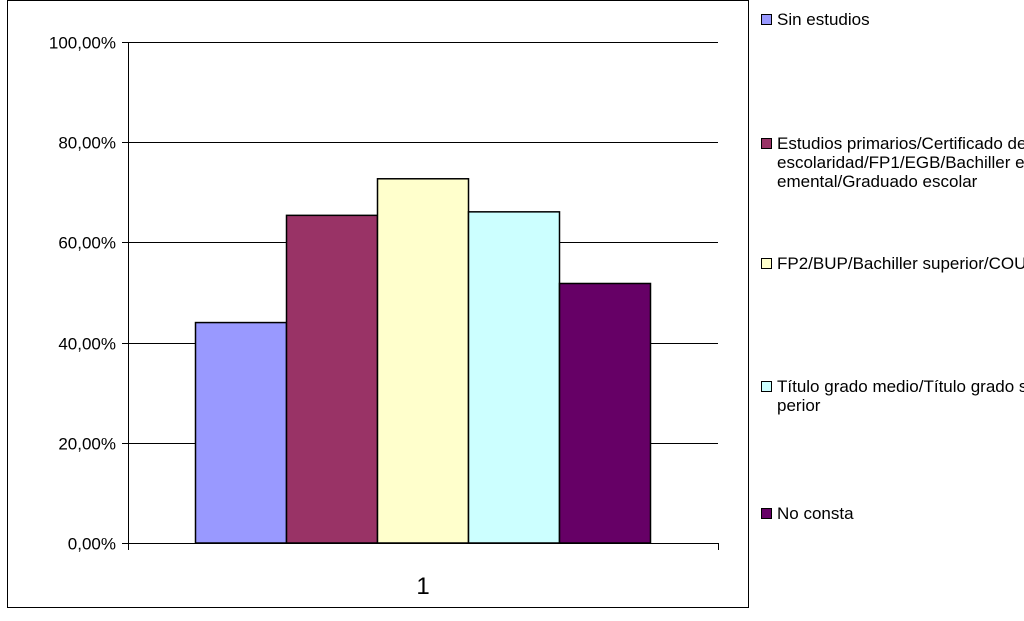 The width and height of the screenshot is (1024, 621). What do you see at coordinates (900, 396) in the screenshot?
I see `legend-label: Título grado medio/Título grado superior` at bounding box center [900, 396].